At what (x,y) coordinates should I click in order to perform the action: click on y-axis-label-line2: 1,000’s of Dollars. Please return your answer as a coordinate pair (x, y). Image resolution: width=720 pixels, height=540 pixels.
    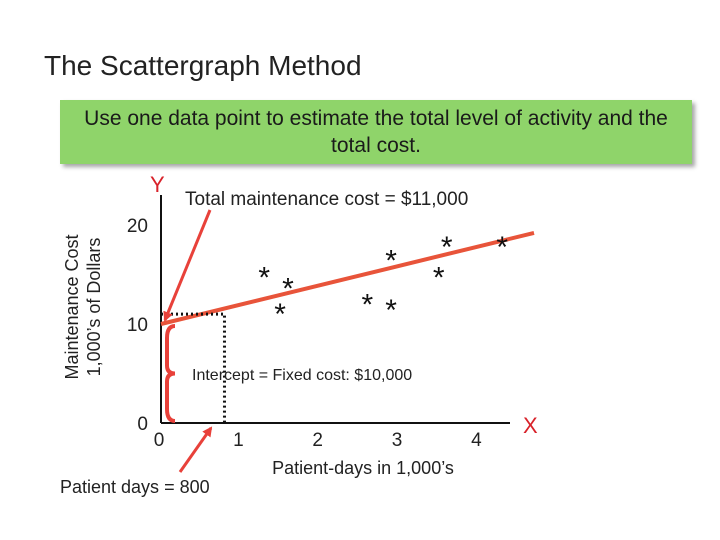
    Looking at the image, I should click on (94, 307).